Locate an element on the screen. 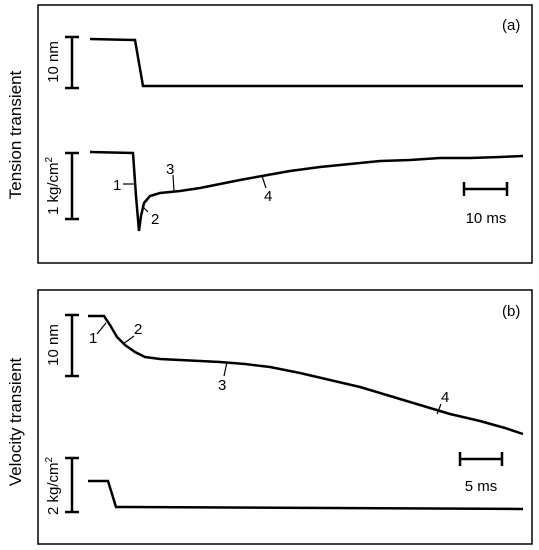 This screenshot has width=539, height=550. panel-b-phase-markers is located at coordinates (269, 368).